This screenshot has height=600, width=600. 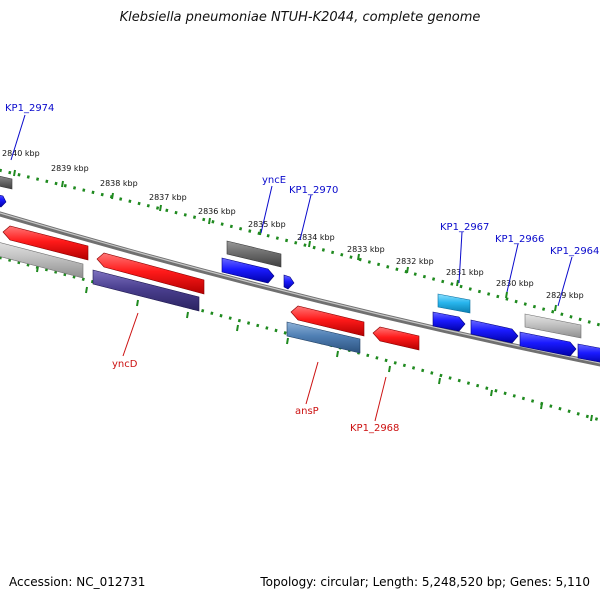 What do you see at coordinates (374, 428) in the screenshot?
I see `gene-label: KP1_2968` at bounding box center [374, 428].